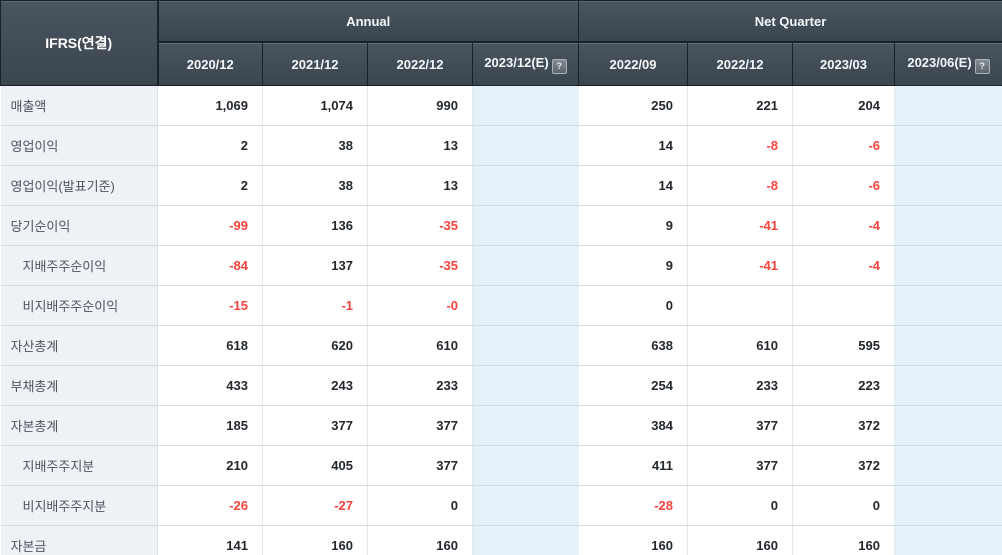  I want to click on row-label-지배주주지분: 지배주주지분, so click(79, 465).